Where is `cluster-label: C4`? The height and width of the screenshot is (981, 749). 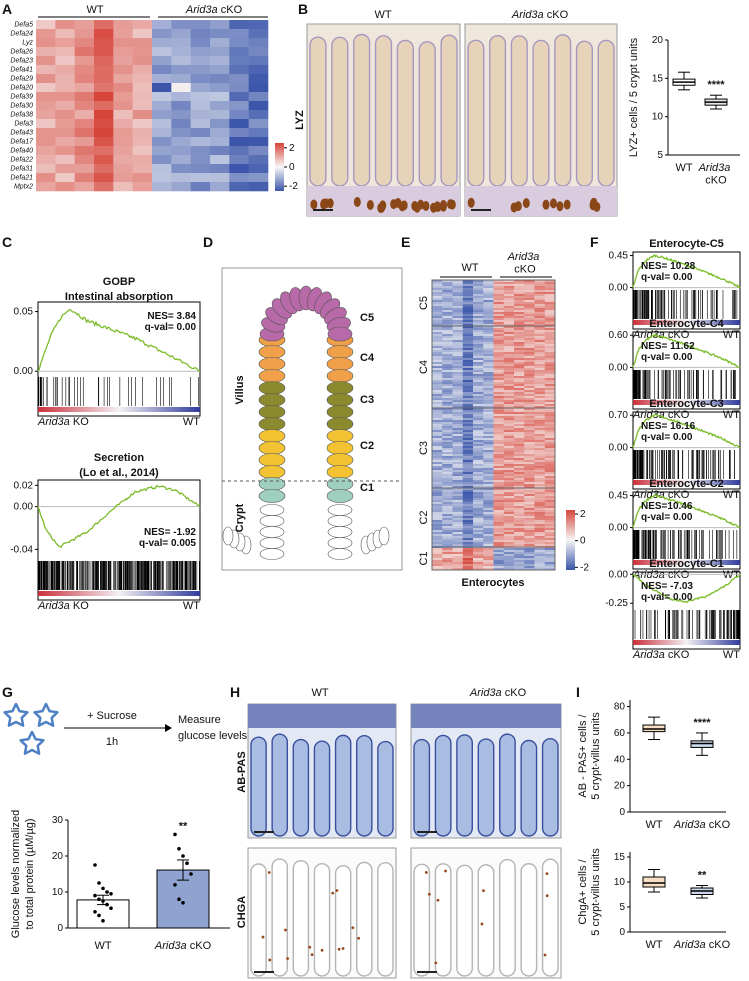
cluster-label: C4 is located at coordinates (424, 367).